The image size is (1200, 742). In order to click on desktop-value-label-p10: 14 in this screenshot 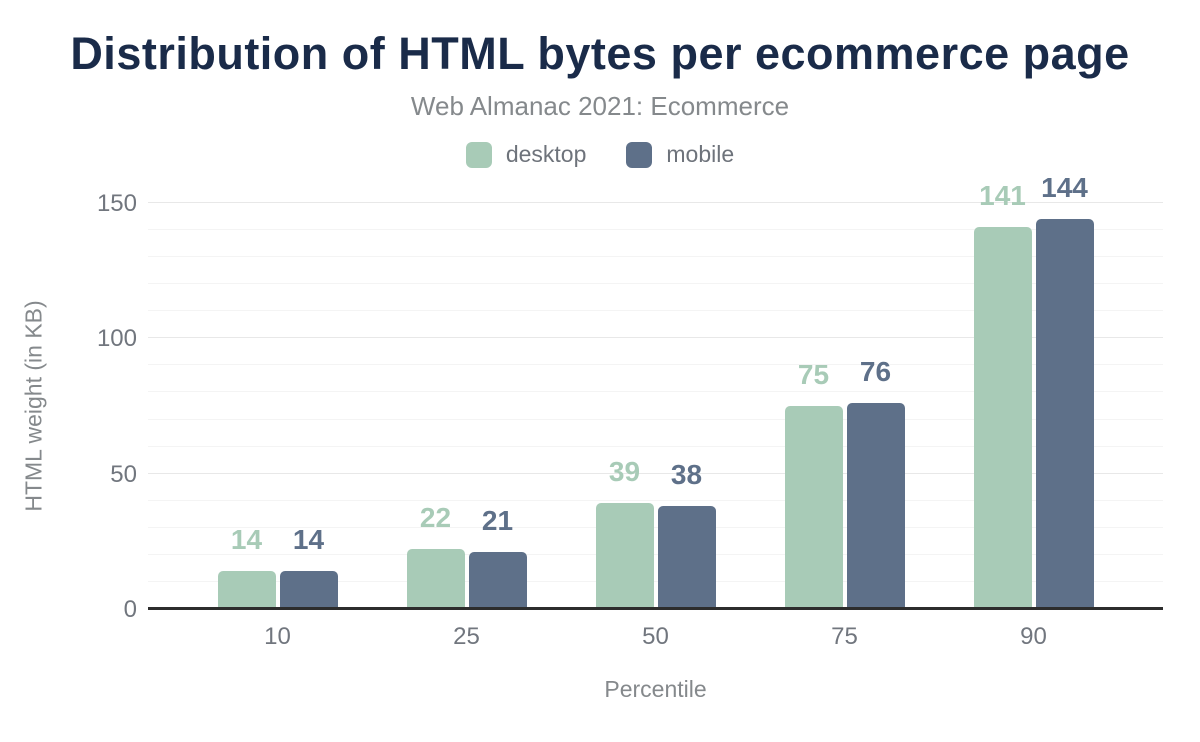, I will do `click(246, 540)`.